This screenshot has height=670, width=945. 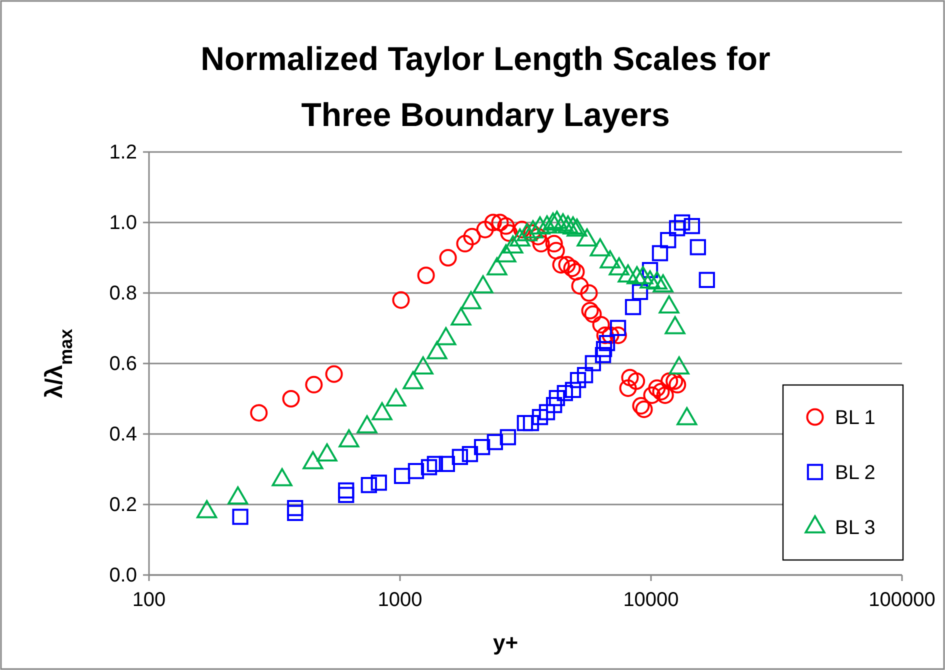 What do you see at coordinates (123, 575) in the screenshot?
I see `y-tick-label: 0.0` at bounding box center [123, 575].